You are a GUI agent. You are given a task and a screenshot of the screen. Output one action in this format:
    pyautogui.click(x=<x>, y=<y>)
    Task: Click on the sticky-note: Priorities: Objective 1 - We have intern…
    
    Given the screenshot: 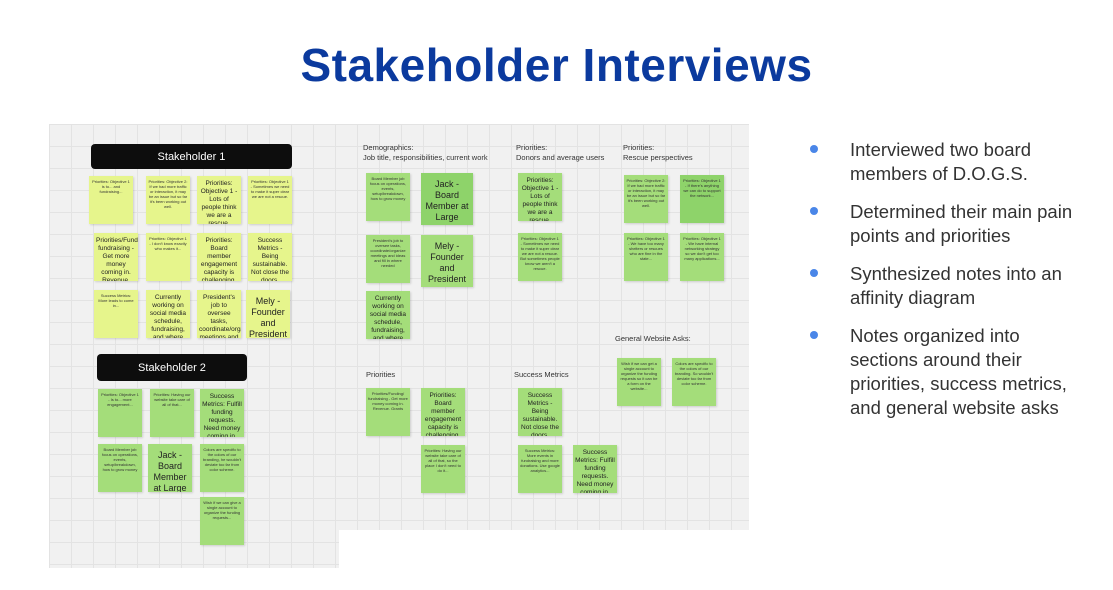 What is the action you would take?
    pyautogui.click(x=702, y=257)
    